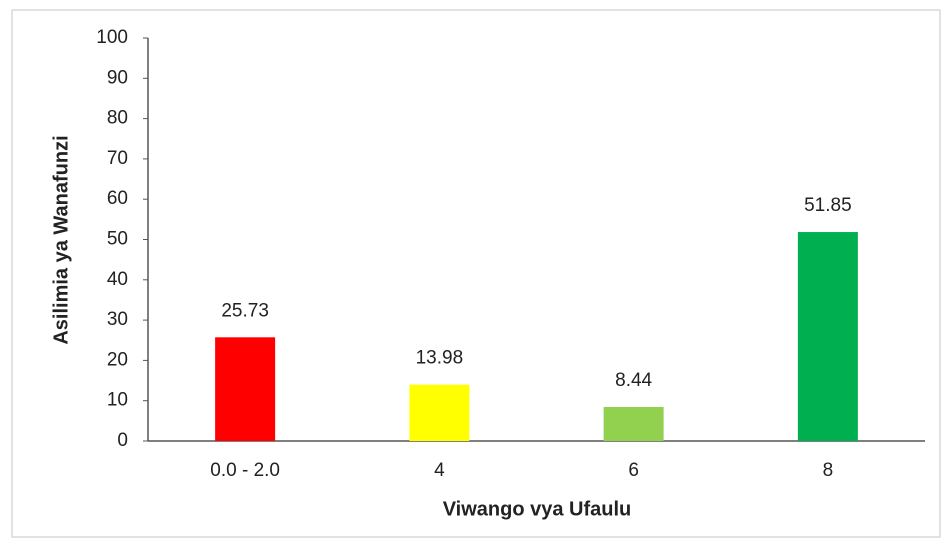  Describe the element at coordinates (537, 509) in the screenshot. I see `x-axis-title: Viwango vya Ufaulu` at that location.